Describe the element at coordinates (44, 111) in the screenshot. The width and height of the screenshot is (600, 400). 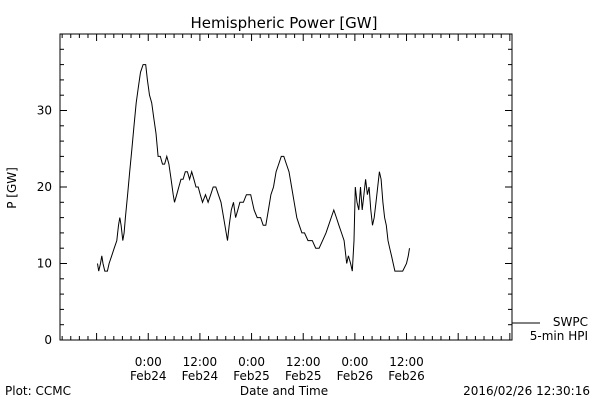
I see `y-tick-label: 30` at that location.